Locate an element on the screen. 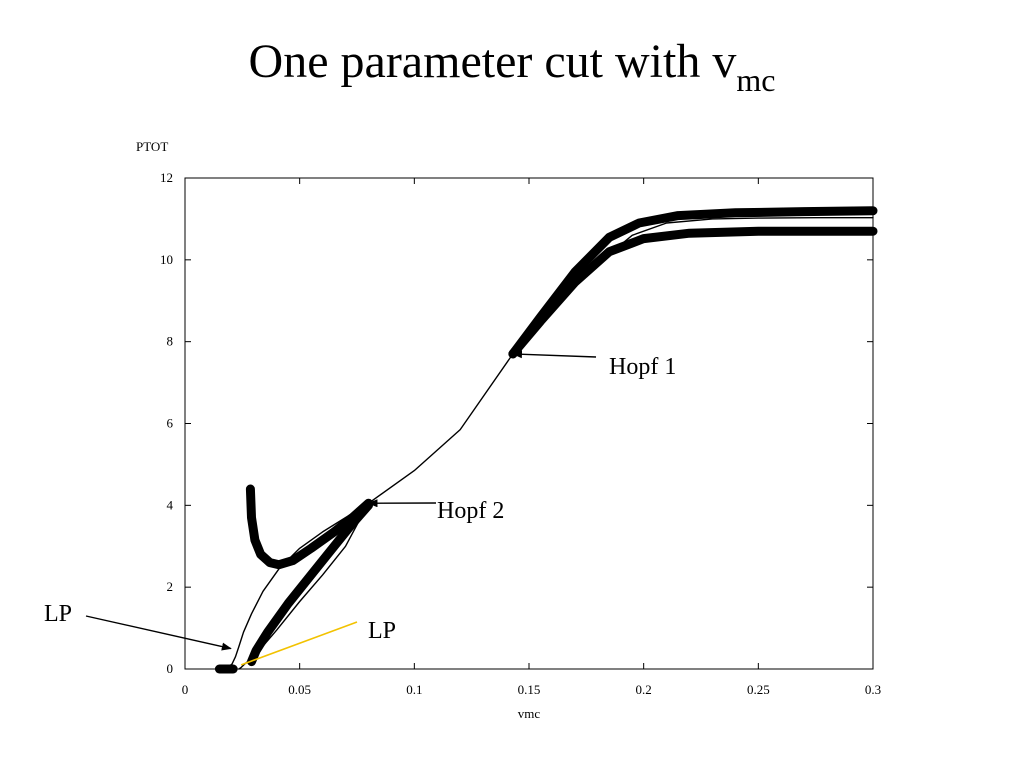 The height and width of the screenshot is (768, 1024). slide-title-subscript: mc is located at coordinates (756, 80).